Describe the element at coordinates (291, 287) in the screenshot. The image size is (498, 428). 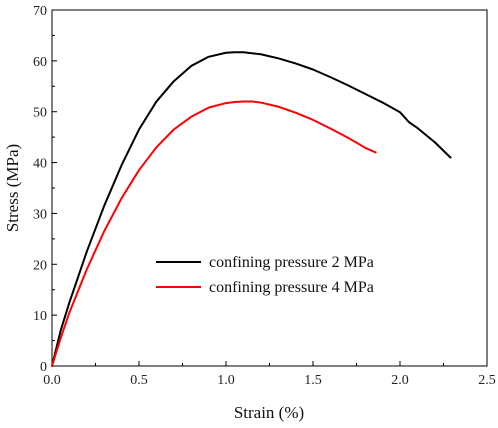
I see `legend-label-4mpa: confining pressure 4 MPa` at that location.